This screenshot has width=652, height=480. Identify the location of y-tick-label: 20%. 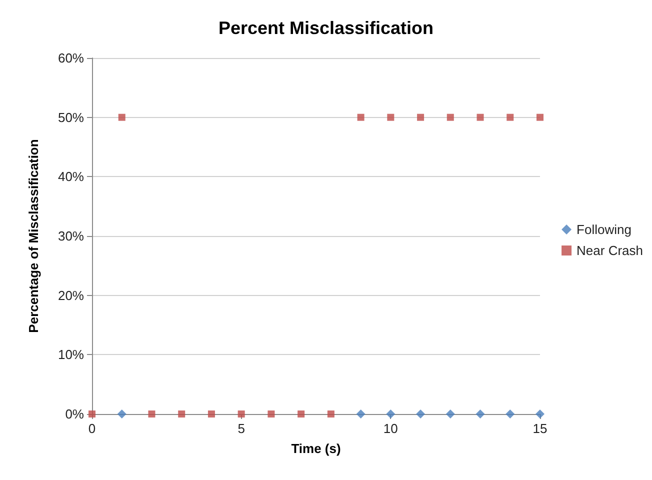
(71, 295).